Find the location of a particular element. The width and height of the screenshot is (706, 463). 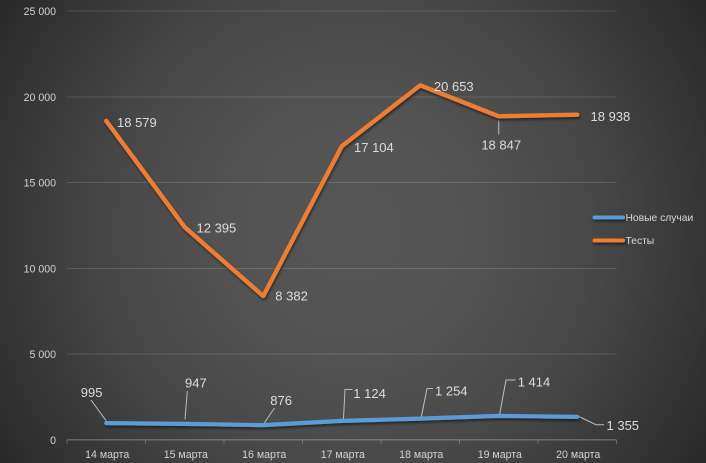

svg-text: 18 847 is located at coordinates (501, 144).